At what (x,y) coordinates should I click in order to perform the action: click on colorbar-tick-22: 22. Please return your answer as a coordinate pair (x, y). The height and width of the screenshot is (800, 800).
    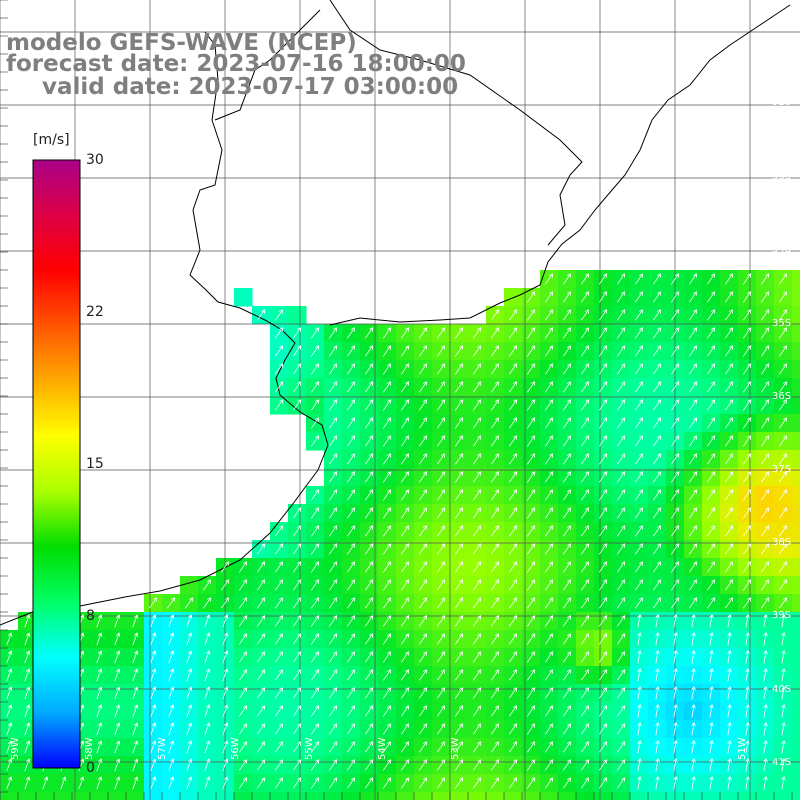
    Looking at the image, I should click on (95, 312).